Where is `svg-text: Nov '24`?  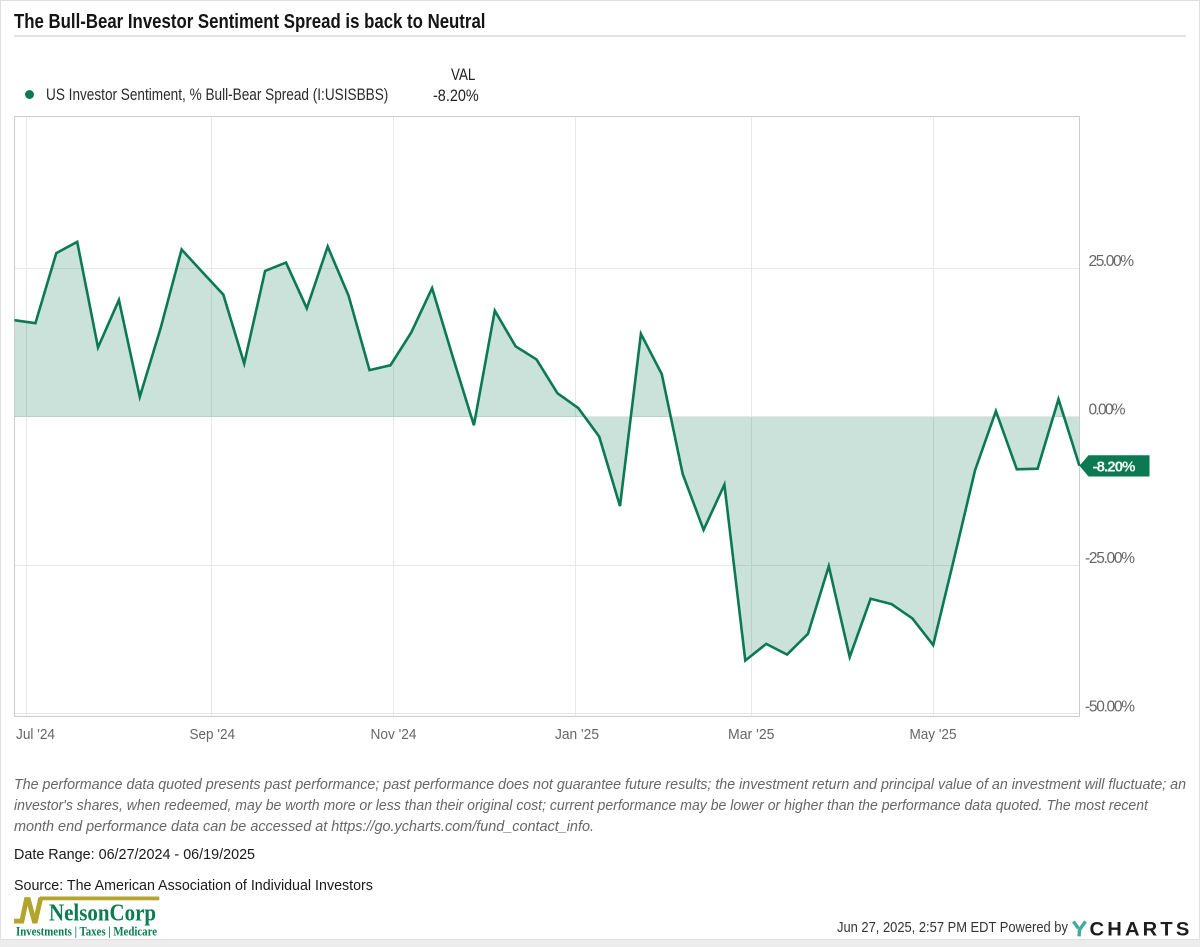
svg-text: Nov '24 is located at coordinates (394, 734).